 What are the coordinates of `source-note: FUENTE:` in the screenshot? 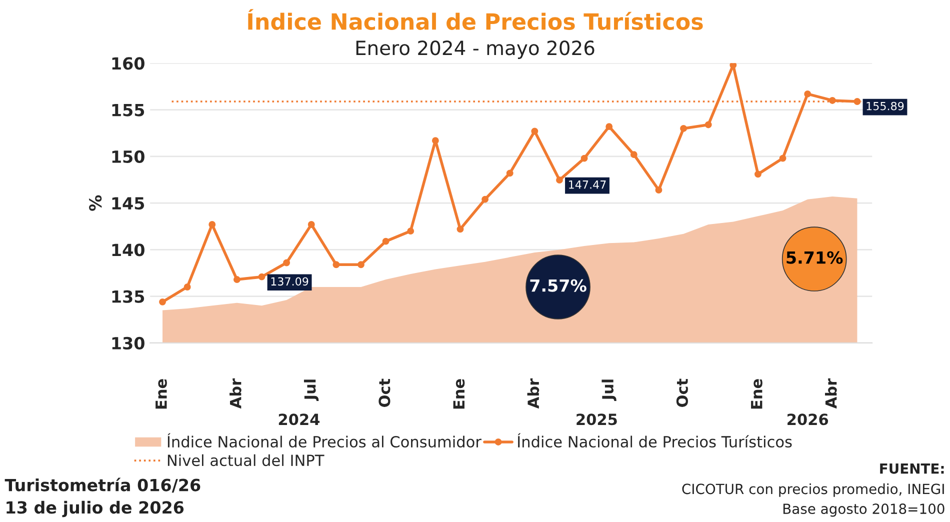 It's located at (912, 469).